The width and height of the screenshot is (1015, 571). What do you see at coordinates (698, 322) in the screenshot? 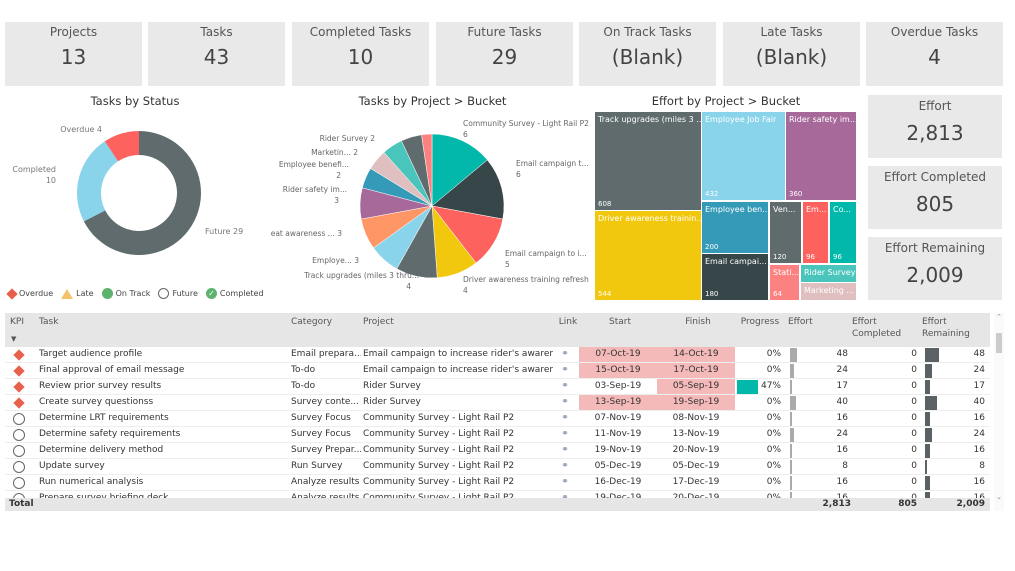
I see `column-header-finish: Finish` at bounding box center [698, 322].